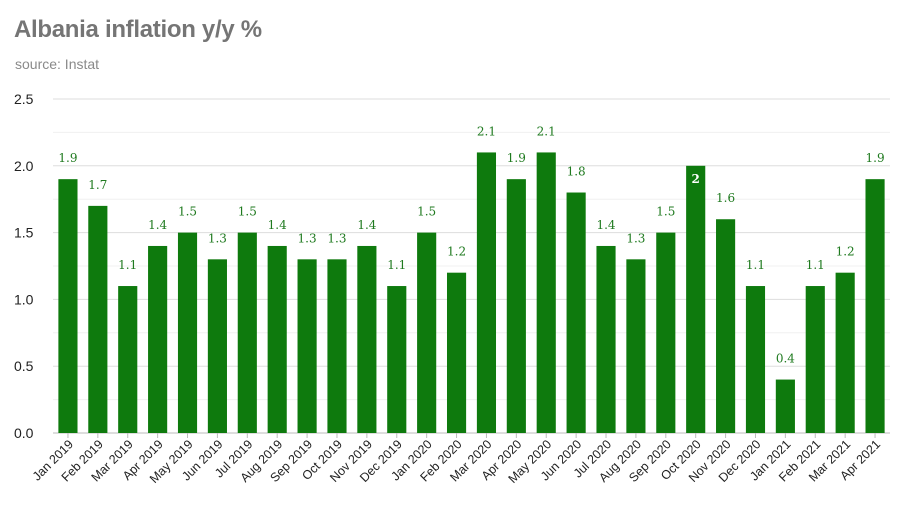  What do you see at coordinates (576, 172) in the screenshot?
I see `data-label: 1.8` at bounding box center [576, 172].